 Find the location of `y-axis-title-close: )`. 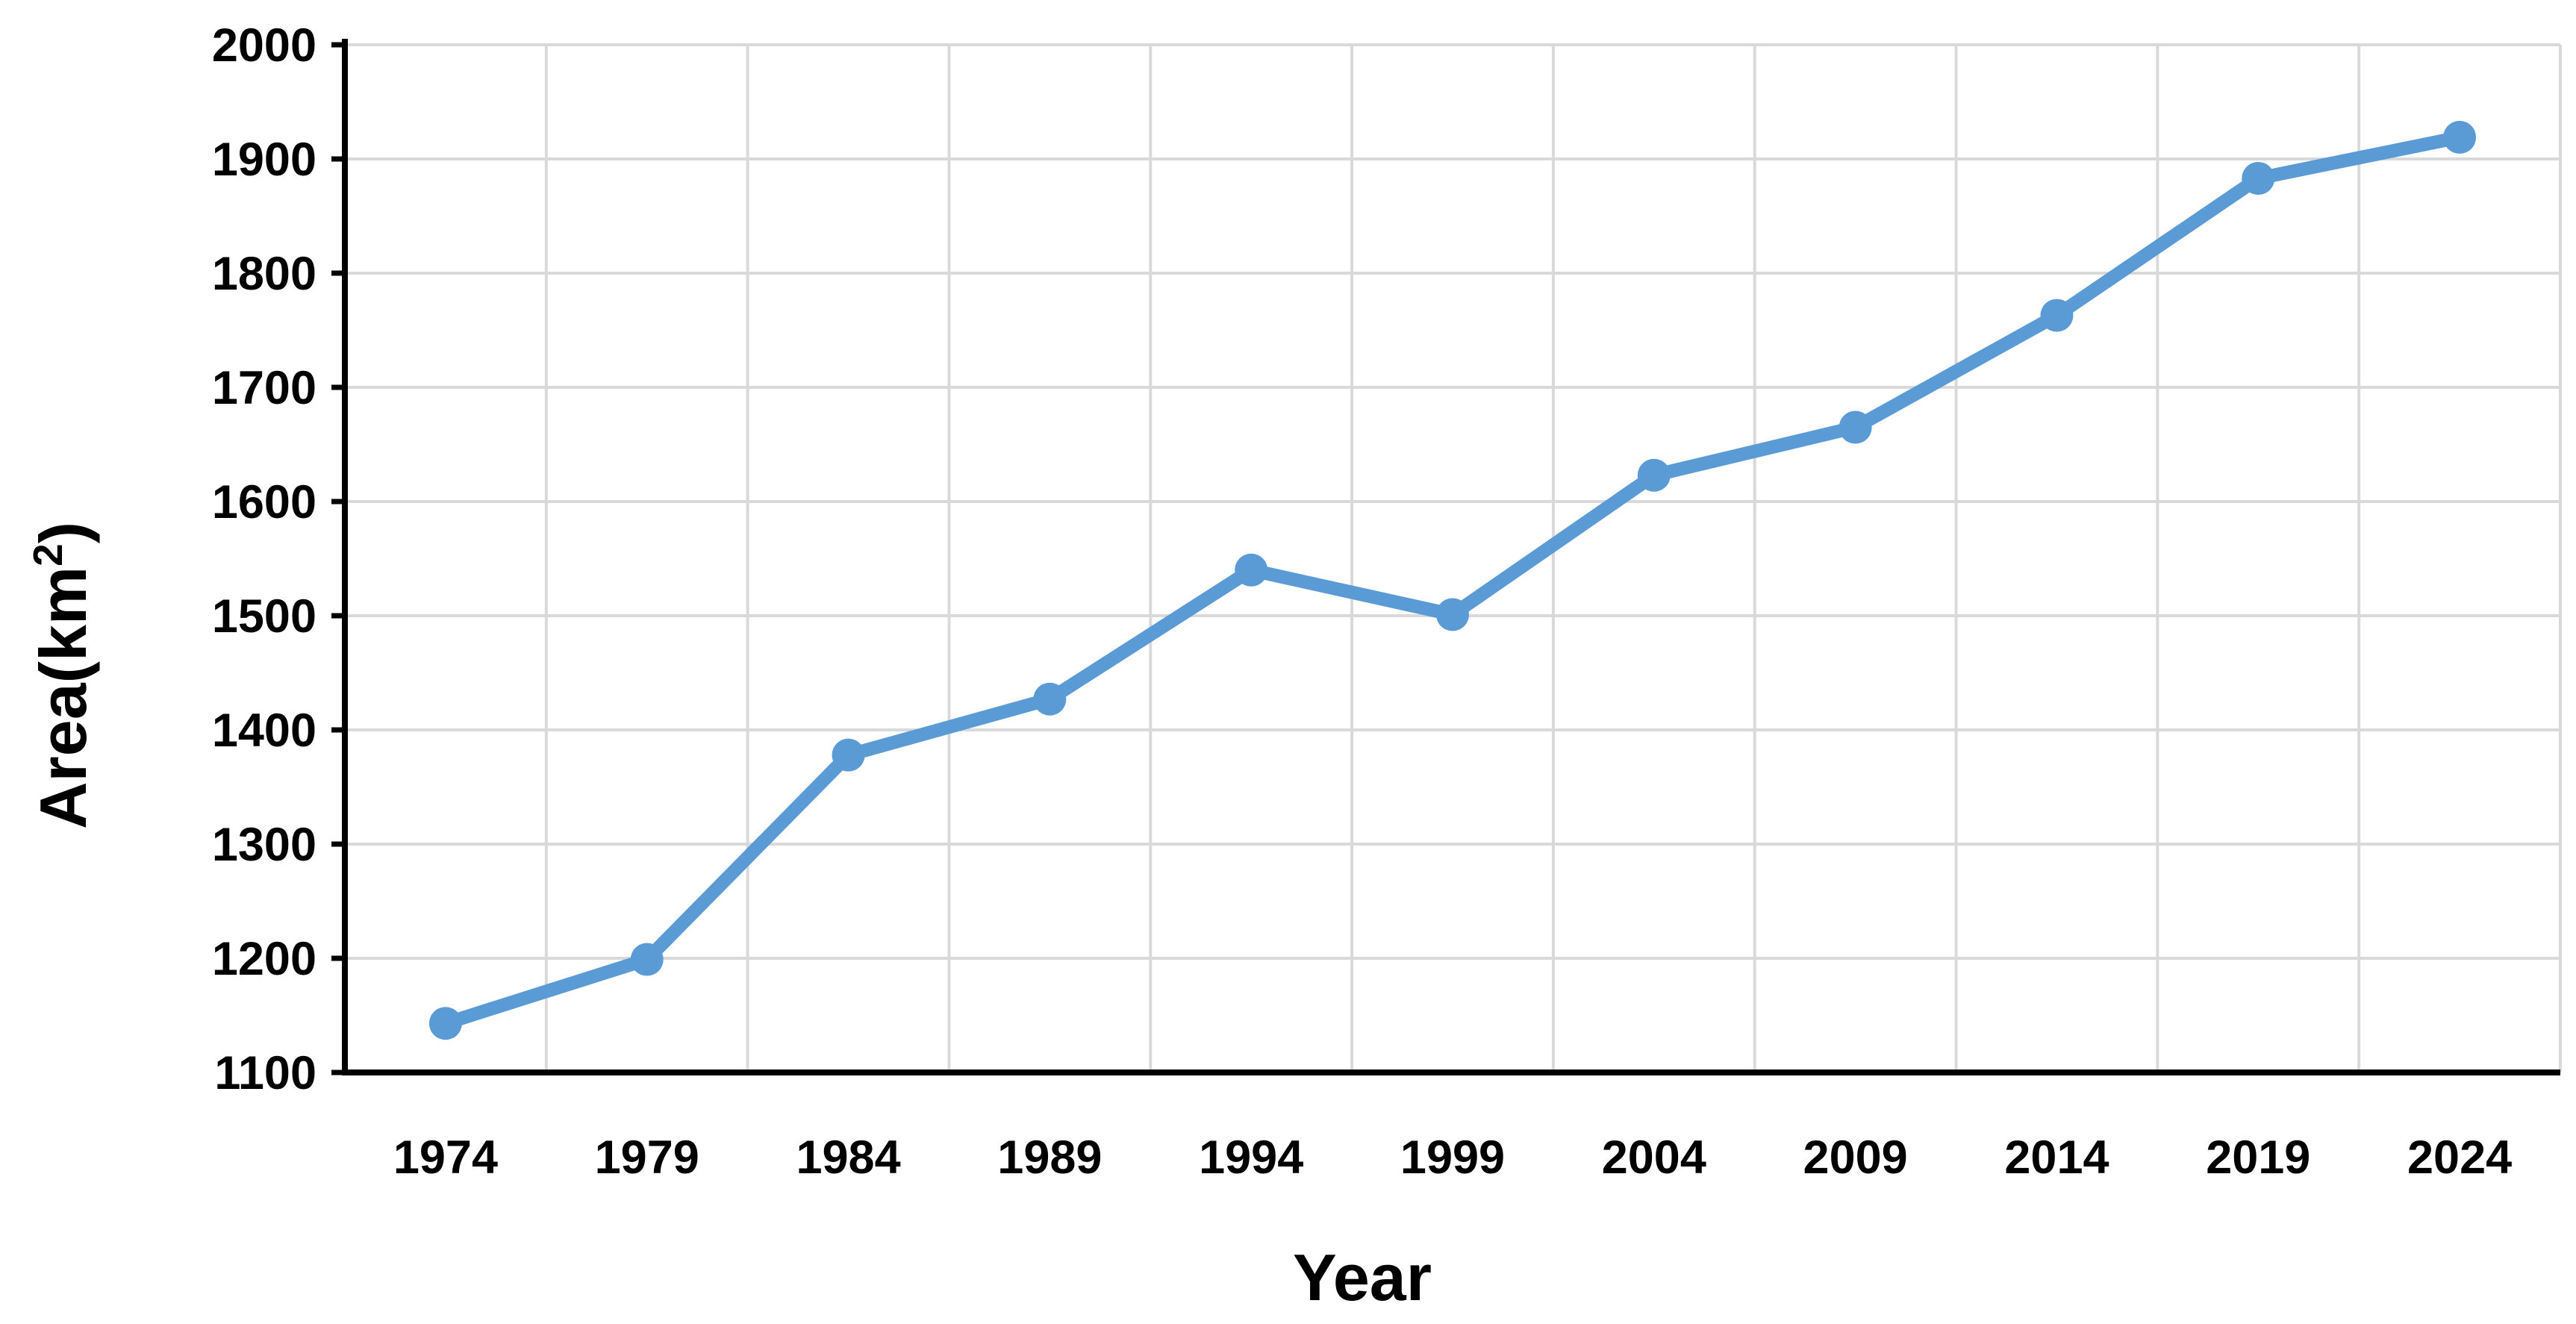

y-axis-title-close: ) is located at coordinates (63, 532).